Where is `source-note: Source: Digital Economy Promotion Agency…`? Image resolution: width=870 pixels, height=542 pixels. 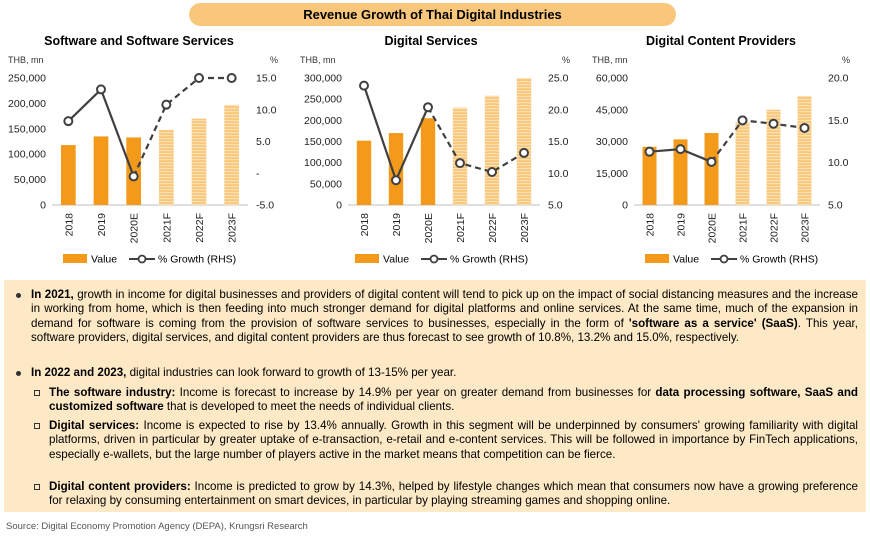 source-note: Source: Digital Economy Promotion Agency… is located at coordinates (157, 526).